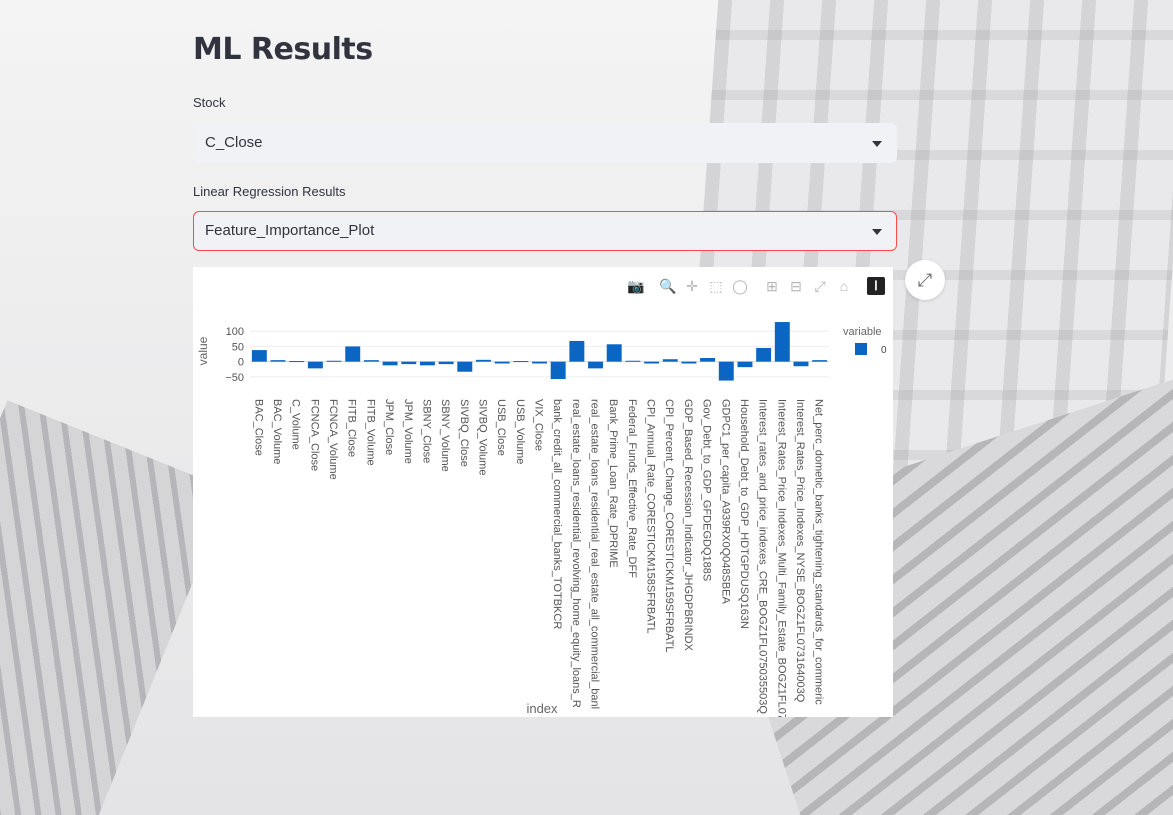 The width and height of the screenshot is (1173, 815). I want to click on x-tick-label: USB_Close, so click(501, 427).